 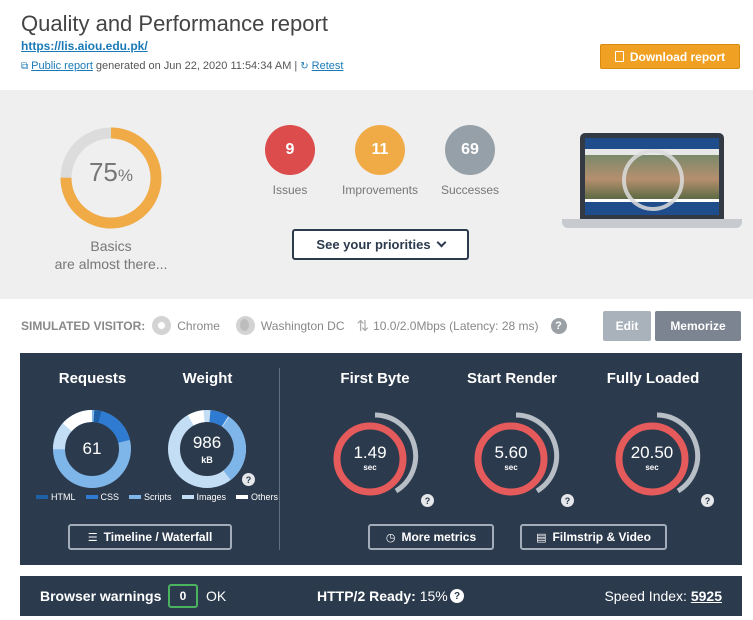 I want to click on score-value: 75%, so click(x=111, y=172).